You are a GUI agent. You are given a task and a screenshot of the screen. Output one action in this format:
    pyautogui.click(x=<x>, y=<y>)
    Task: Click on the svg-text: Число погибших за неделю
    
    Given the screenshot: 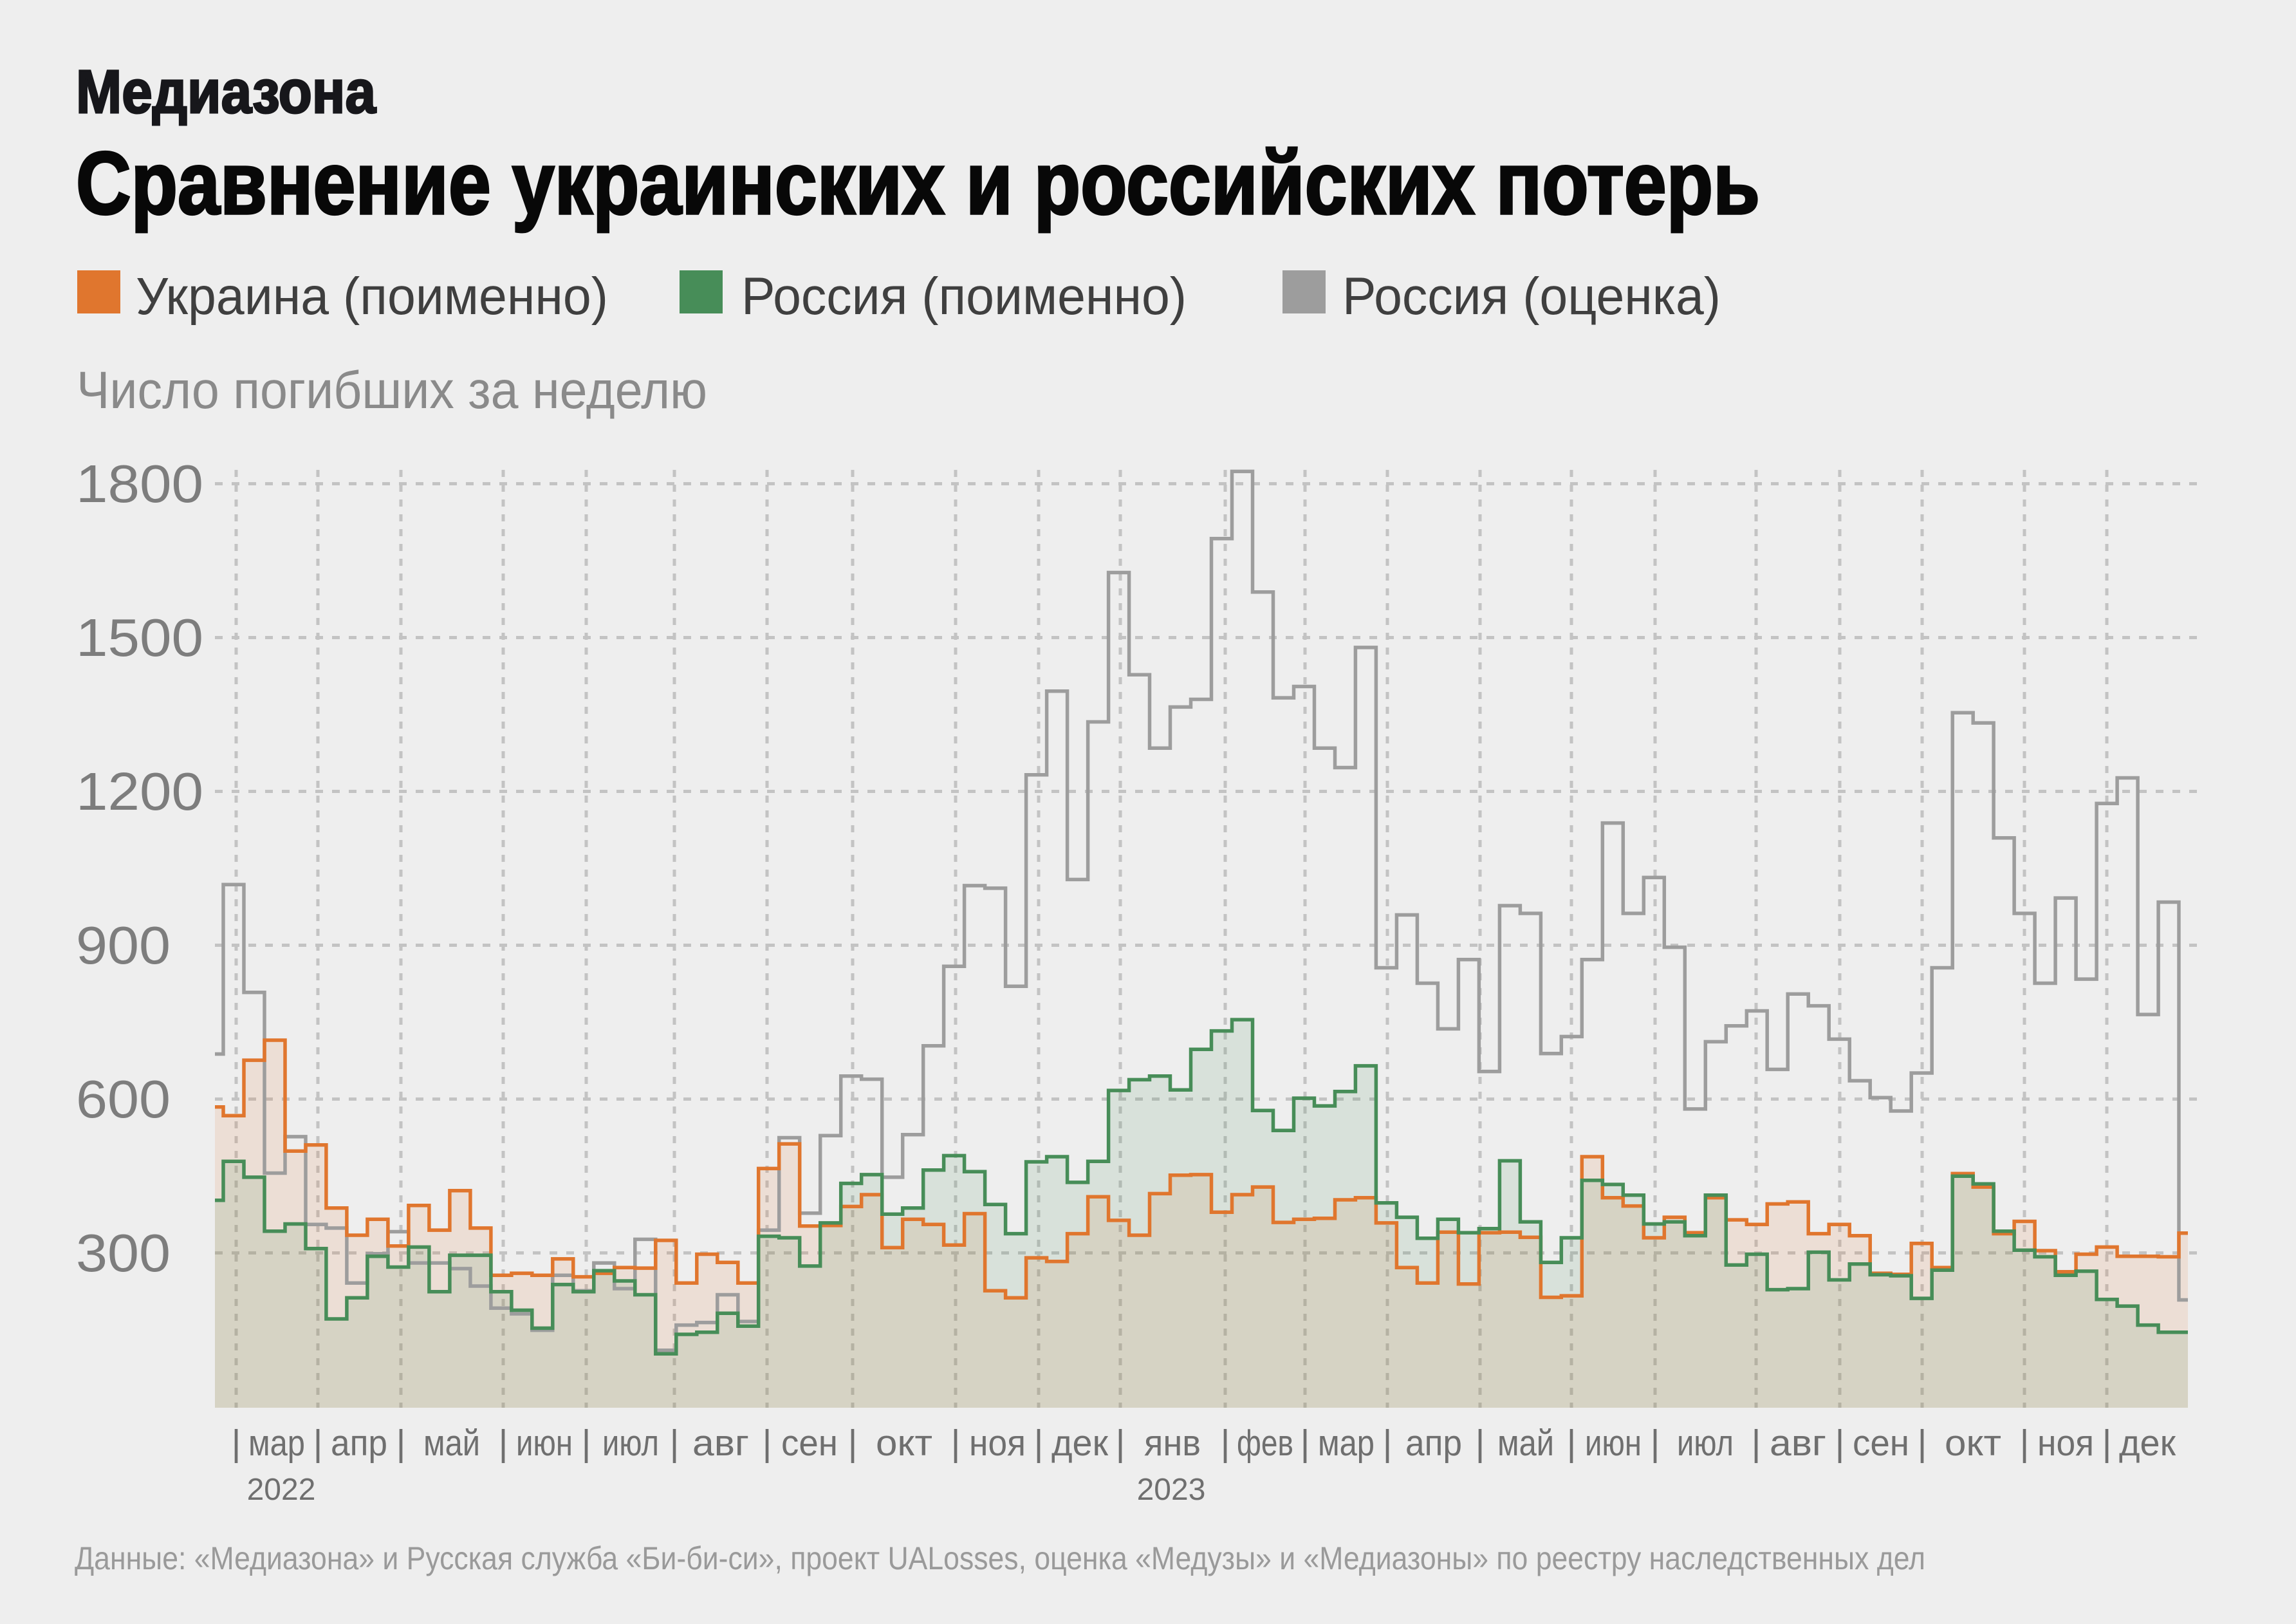 What is the action you would take?
    pyautogui.click(x=392, y=390)
    